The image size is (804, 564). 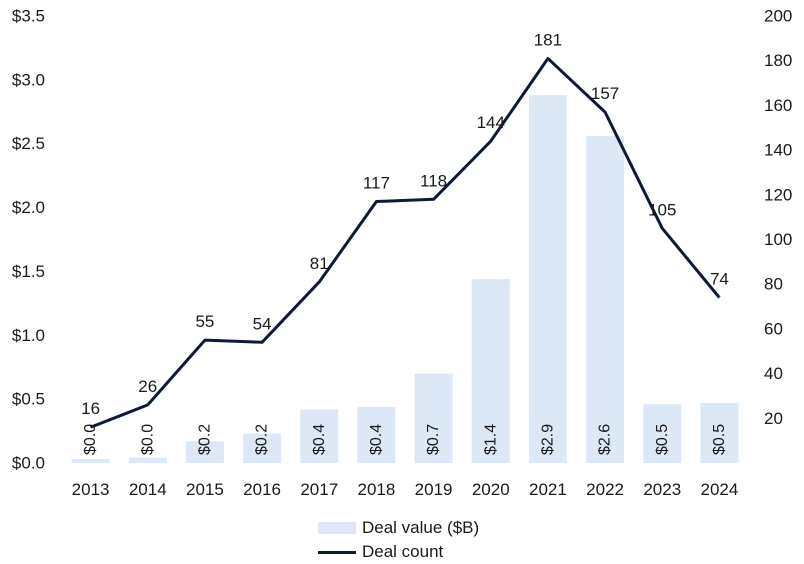 What do you see at coordinates (778, 60) in the screenshot?
I see `right-tick-label: 180` at bounding box center [778, 60].